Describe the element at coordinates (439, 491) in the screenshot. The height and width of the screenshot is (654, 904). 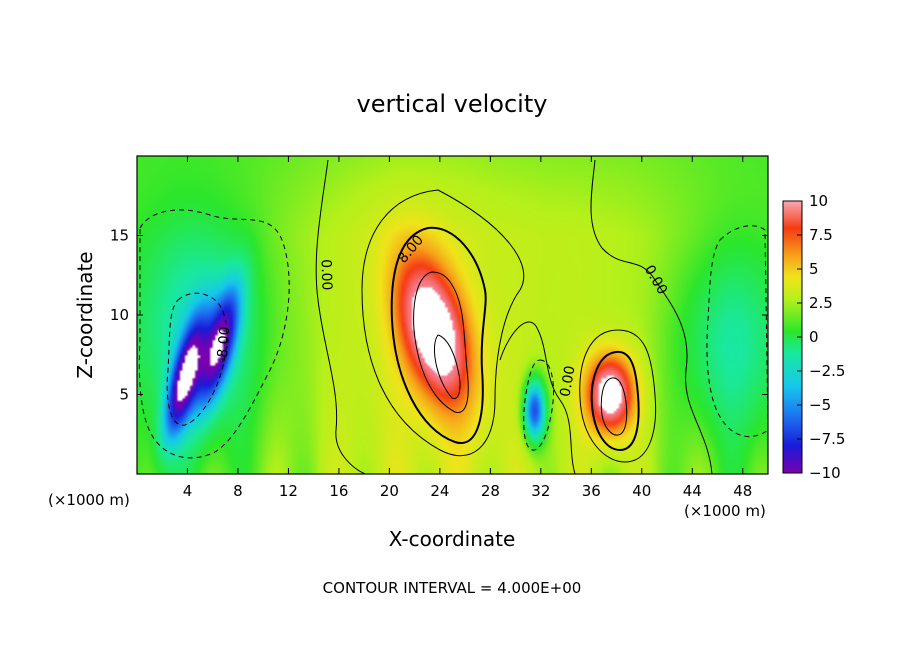
I see `x-tick-label: 24` at that location.